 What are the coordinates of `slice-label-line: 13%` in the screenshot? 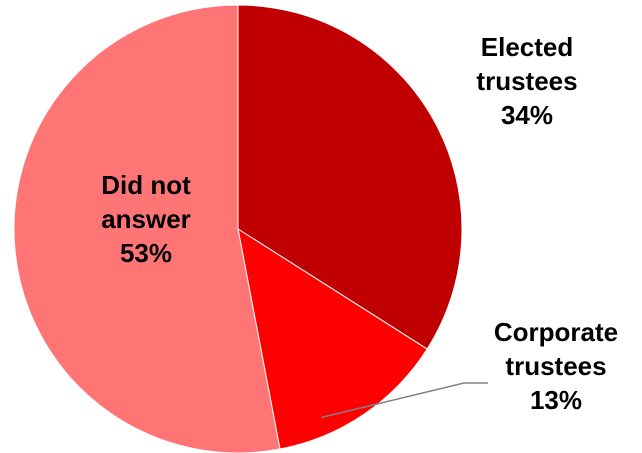 It's located at (556, 400).